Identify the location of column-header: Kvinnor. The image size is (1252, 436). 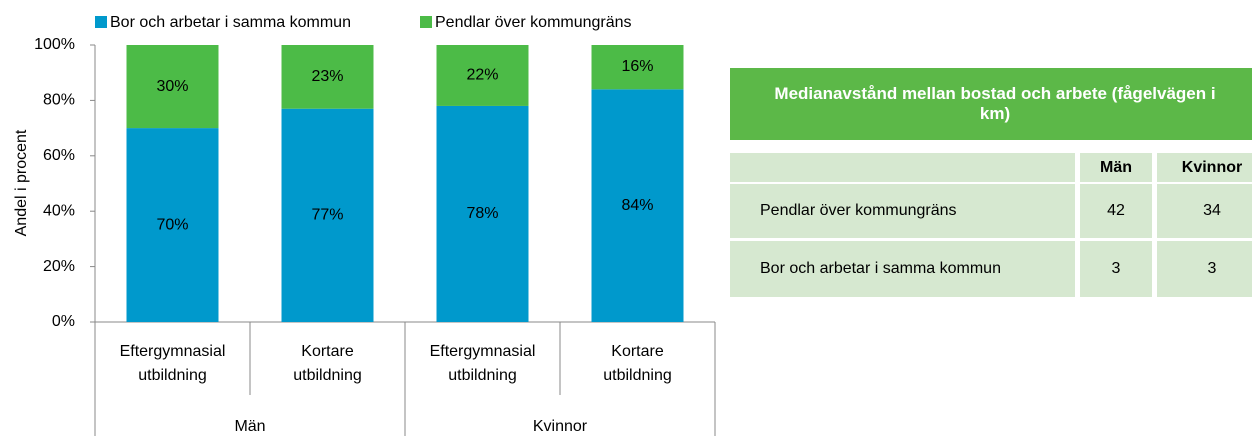
(1204, 167).